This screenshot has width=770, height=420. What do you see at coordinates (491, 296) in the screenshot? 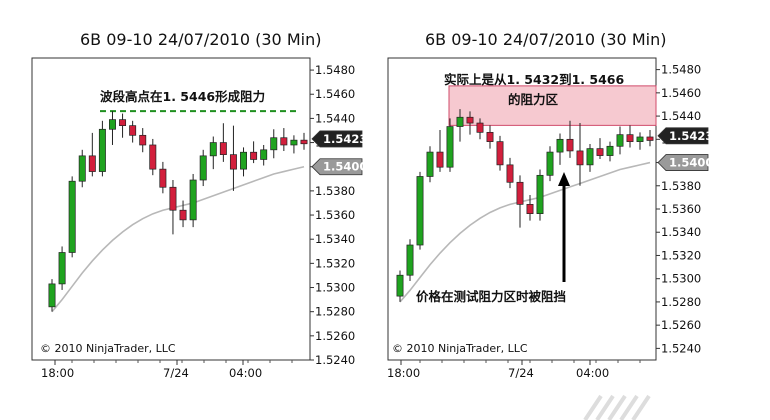
I see `test-annotation: 价格在测试阻力区时被阻挡` at bounding box center [491, 296].